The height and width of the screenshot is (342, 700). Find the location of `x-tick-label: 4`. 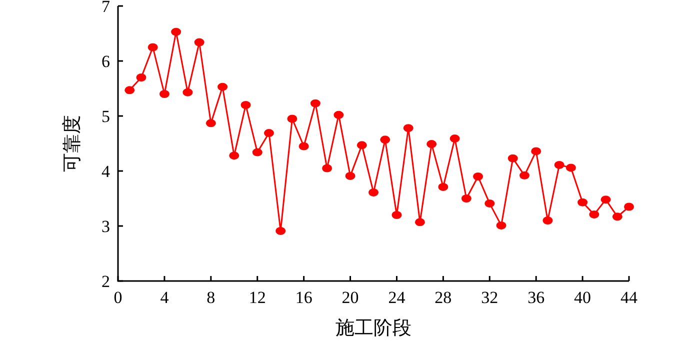

x-tick-label: 4 is located at coordinates (165, 297).